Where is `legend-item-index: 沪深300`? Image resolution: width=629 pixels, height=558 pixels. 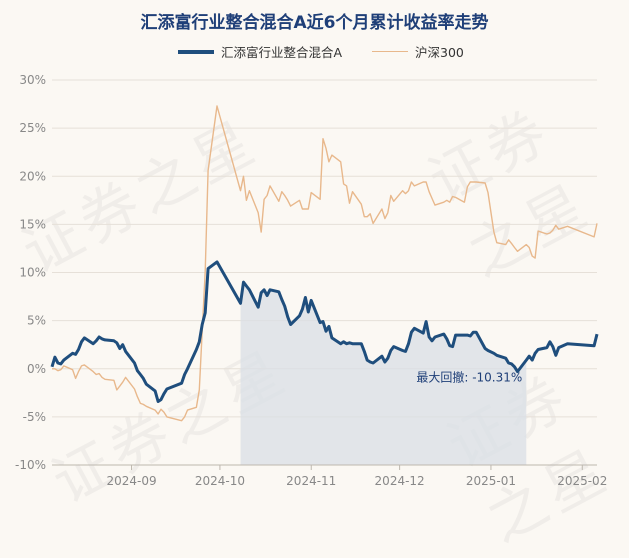 legend-item-index: 沪深300 is located at coordinates (418, 51).